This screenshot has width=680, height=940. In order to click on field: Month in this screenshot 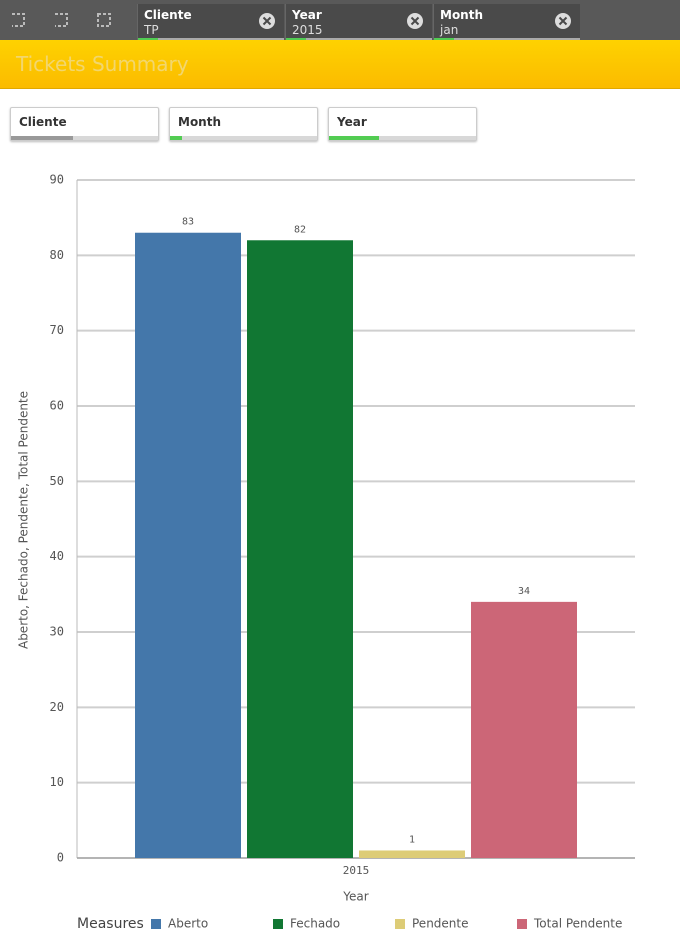, I will do `click(462, 15)`.